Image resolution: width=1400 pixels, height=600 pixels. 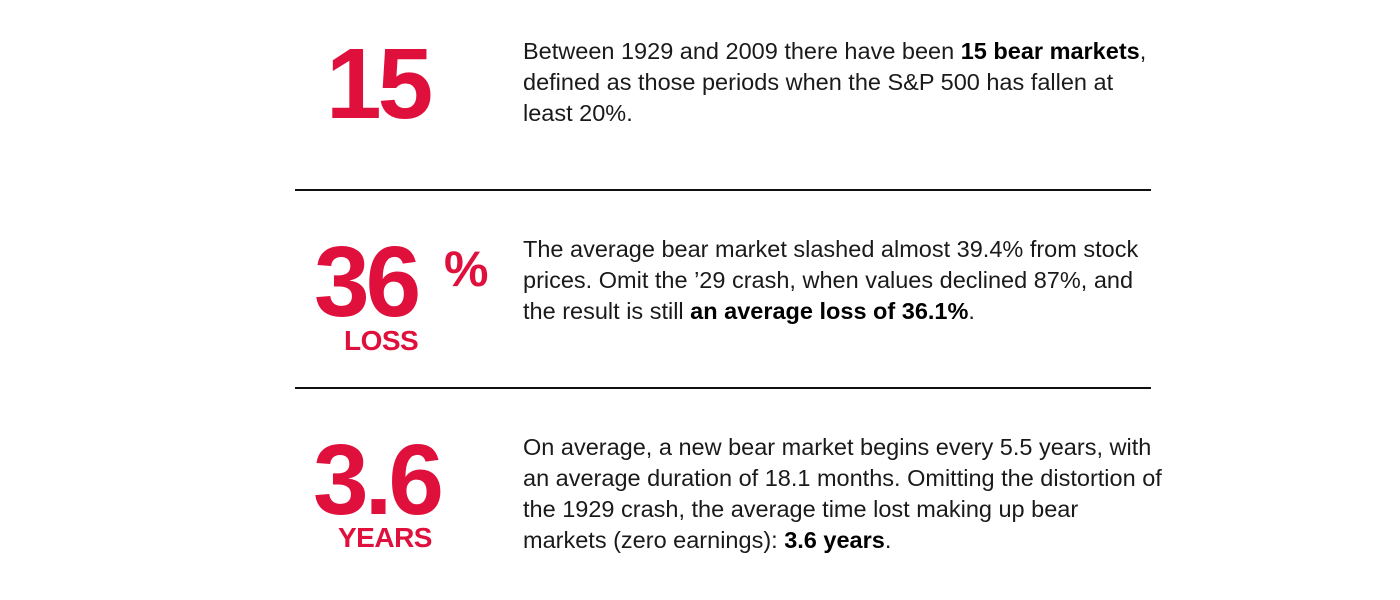 I want to click on stat-text-bold: 15 bear markets, so click(x=1050, y=51).